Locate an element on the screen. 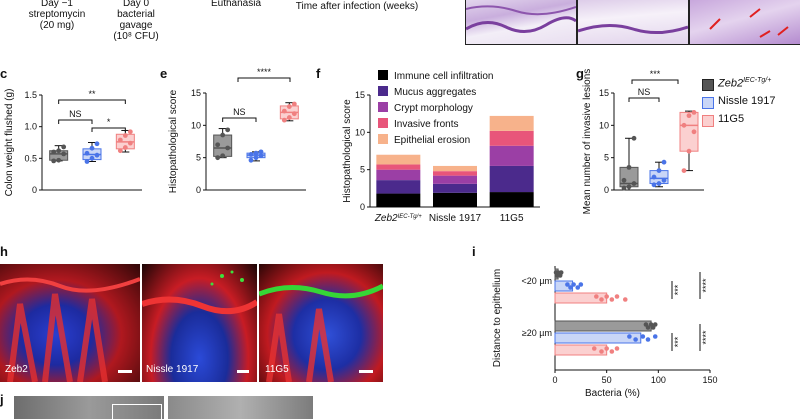  timeline-day0: Day 0 is located at coordinates (136, 4).